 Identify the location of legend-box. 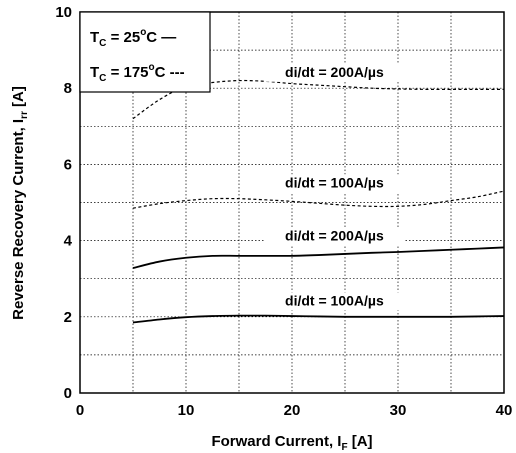
(145, 52).